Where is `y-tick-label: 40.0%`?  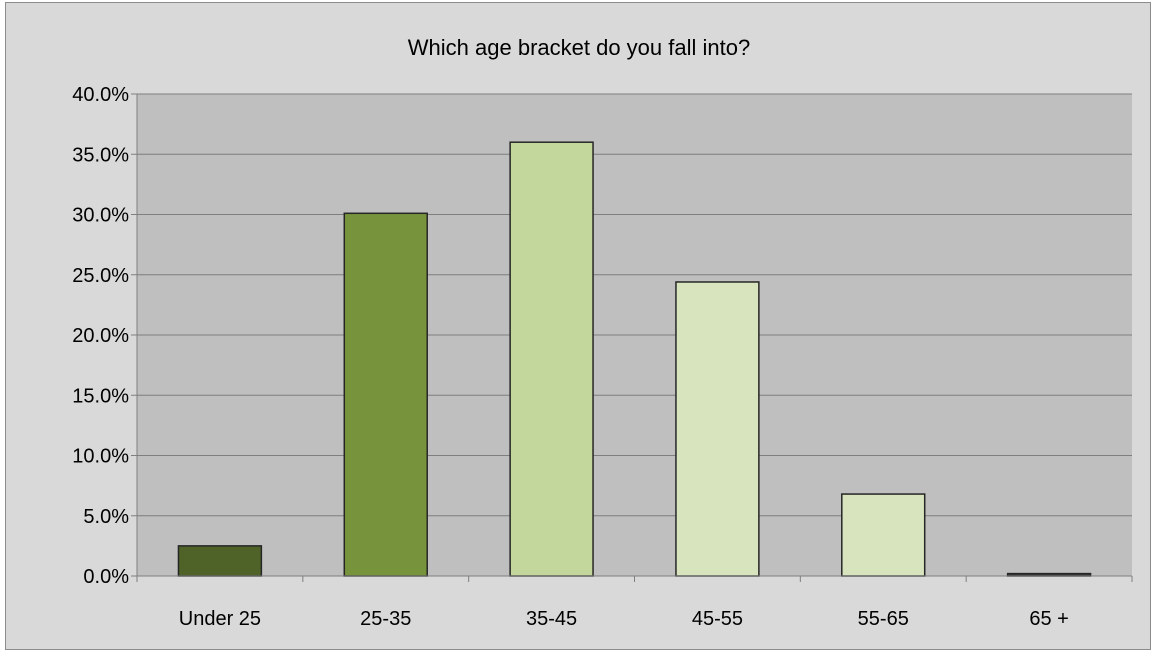
y-tick-label: 40.0% is located at coordinates (100, 95).